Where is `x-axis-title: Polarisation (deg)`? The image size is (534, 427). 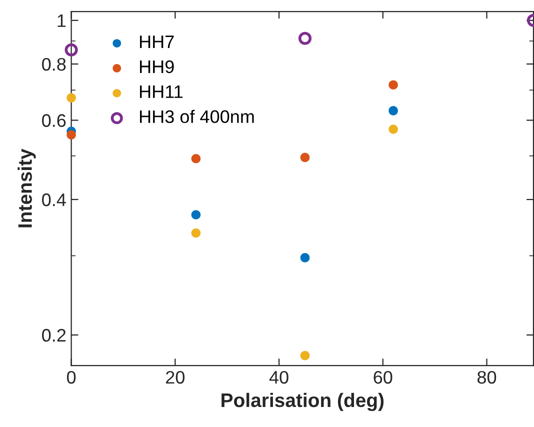 x-axis-title: Polarisation (deg) is located at coordinates (303, 402).